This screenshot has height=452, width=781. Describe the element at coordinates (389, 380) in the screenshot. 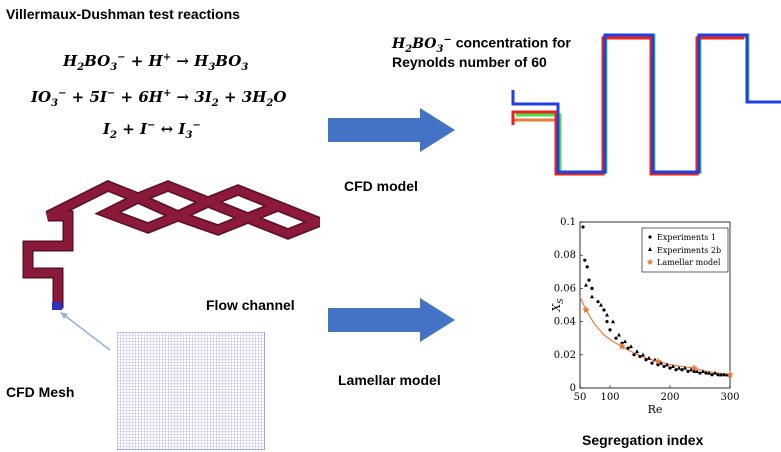

I see `lamellar-model-label: Lamellar model` at that location.